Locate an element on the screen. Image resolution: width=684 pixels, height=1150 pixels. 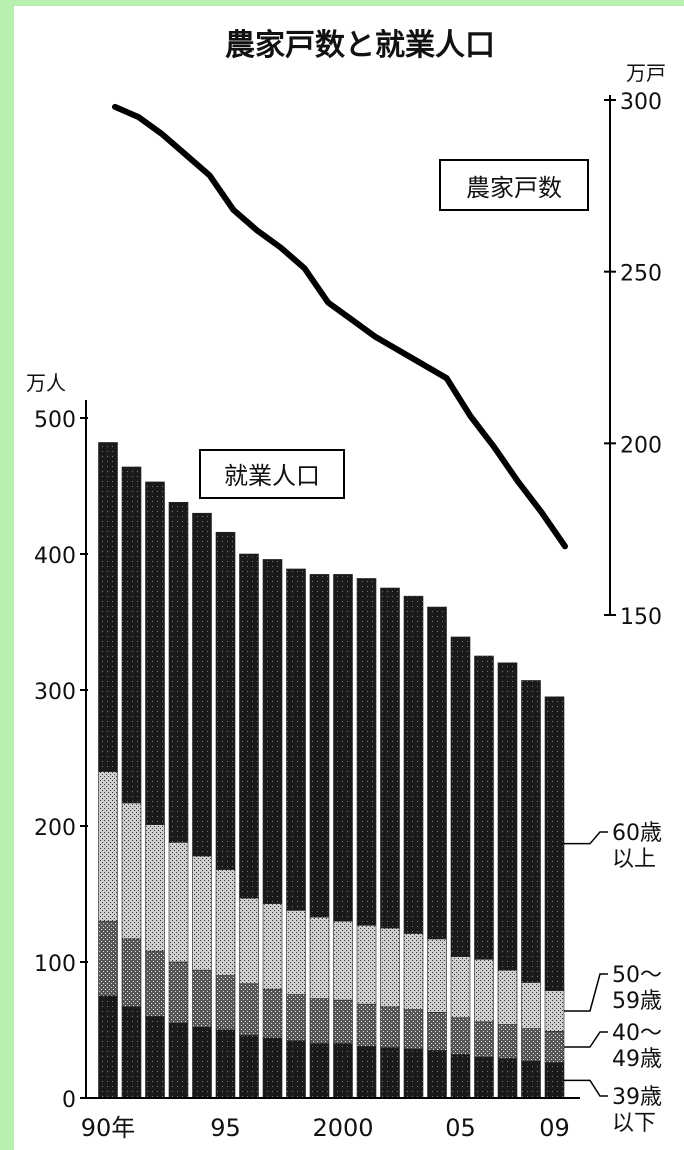
stack-label: 50～ is located at coordinates (637, 975).